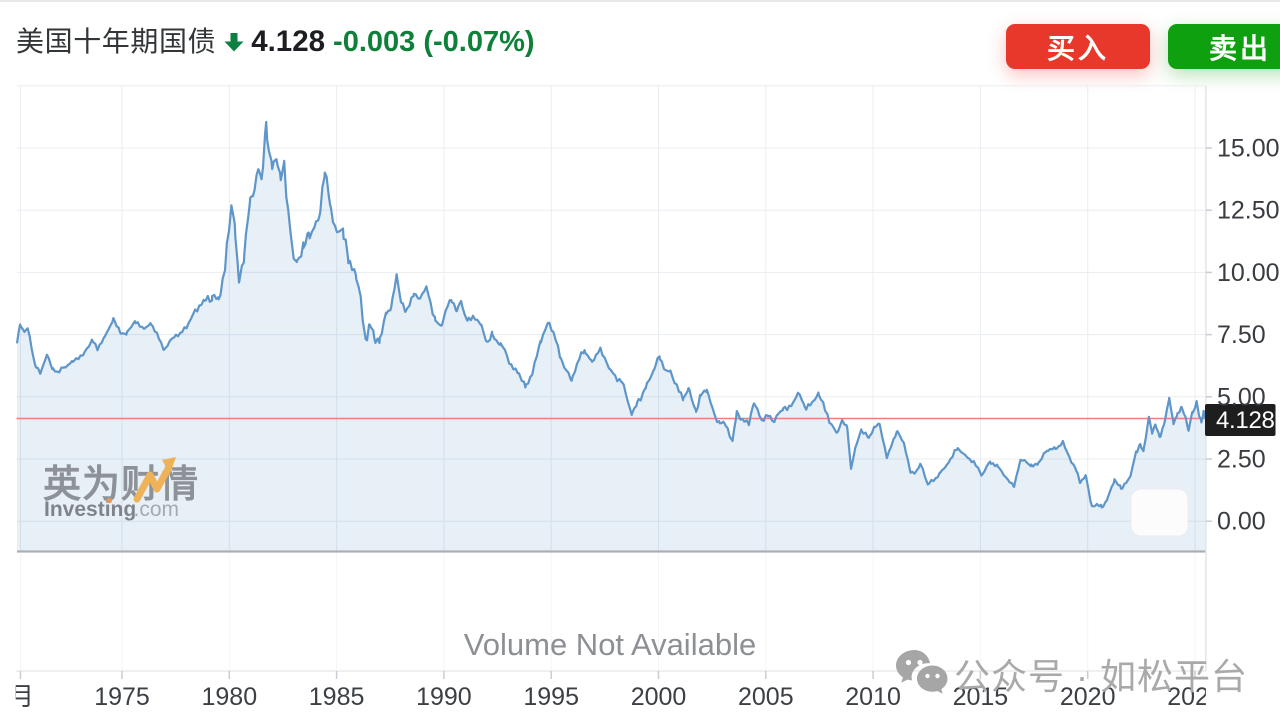 This screenshot has height=724, width=1280. What do you see at coordinates (1248, 211) in the screenshot?
I see `svg-text: 12.50` at bounding box center [1248, 211].